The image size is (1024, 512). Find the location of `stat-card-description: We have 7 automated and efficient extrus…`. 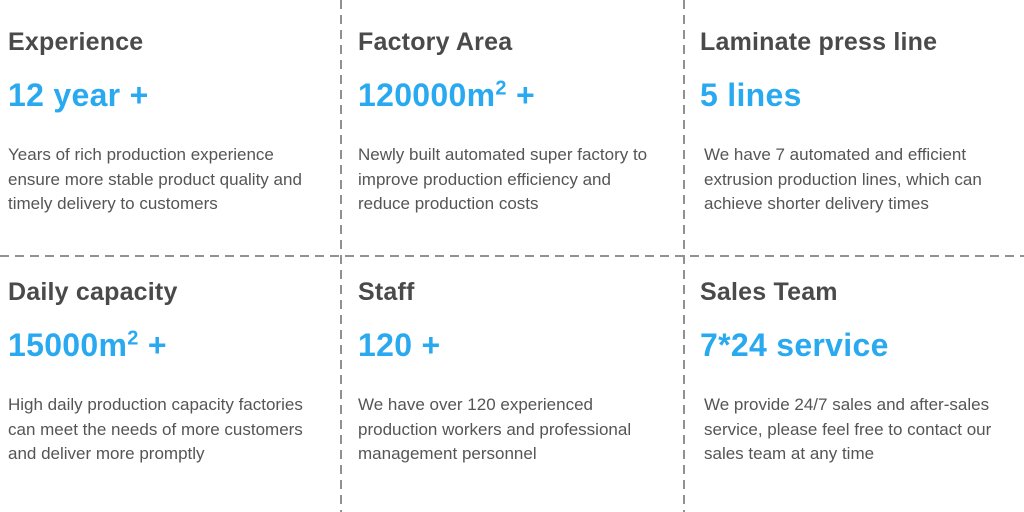

stat-card-description: We have 7 automated and efficient extrus… is located at coordinates (843, 179).